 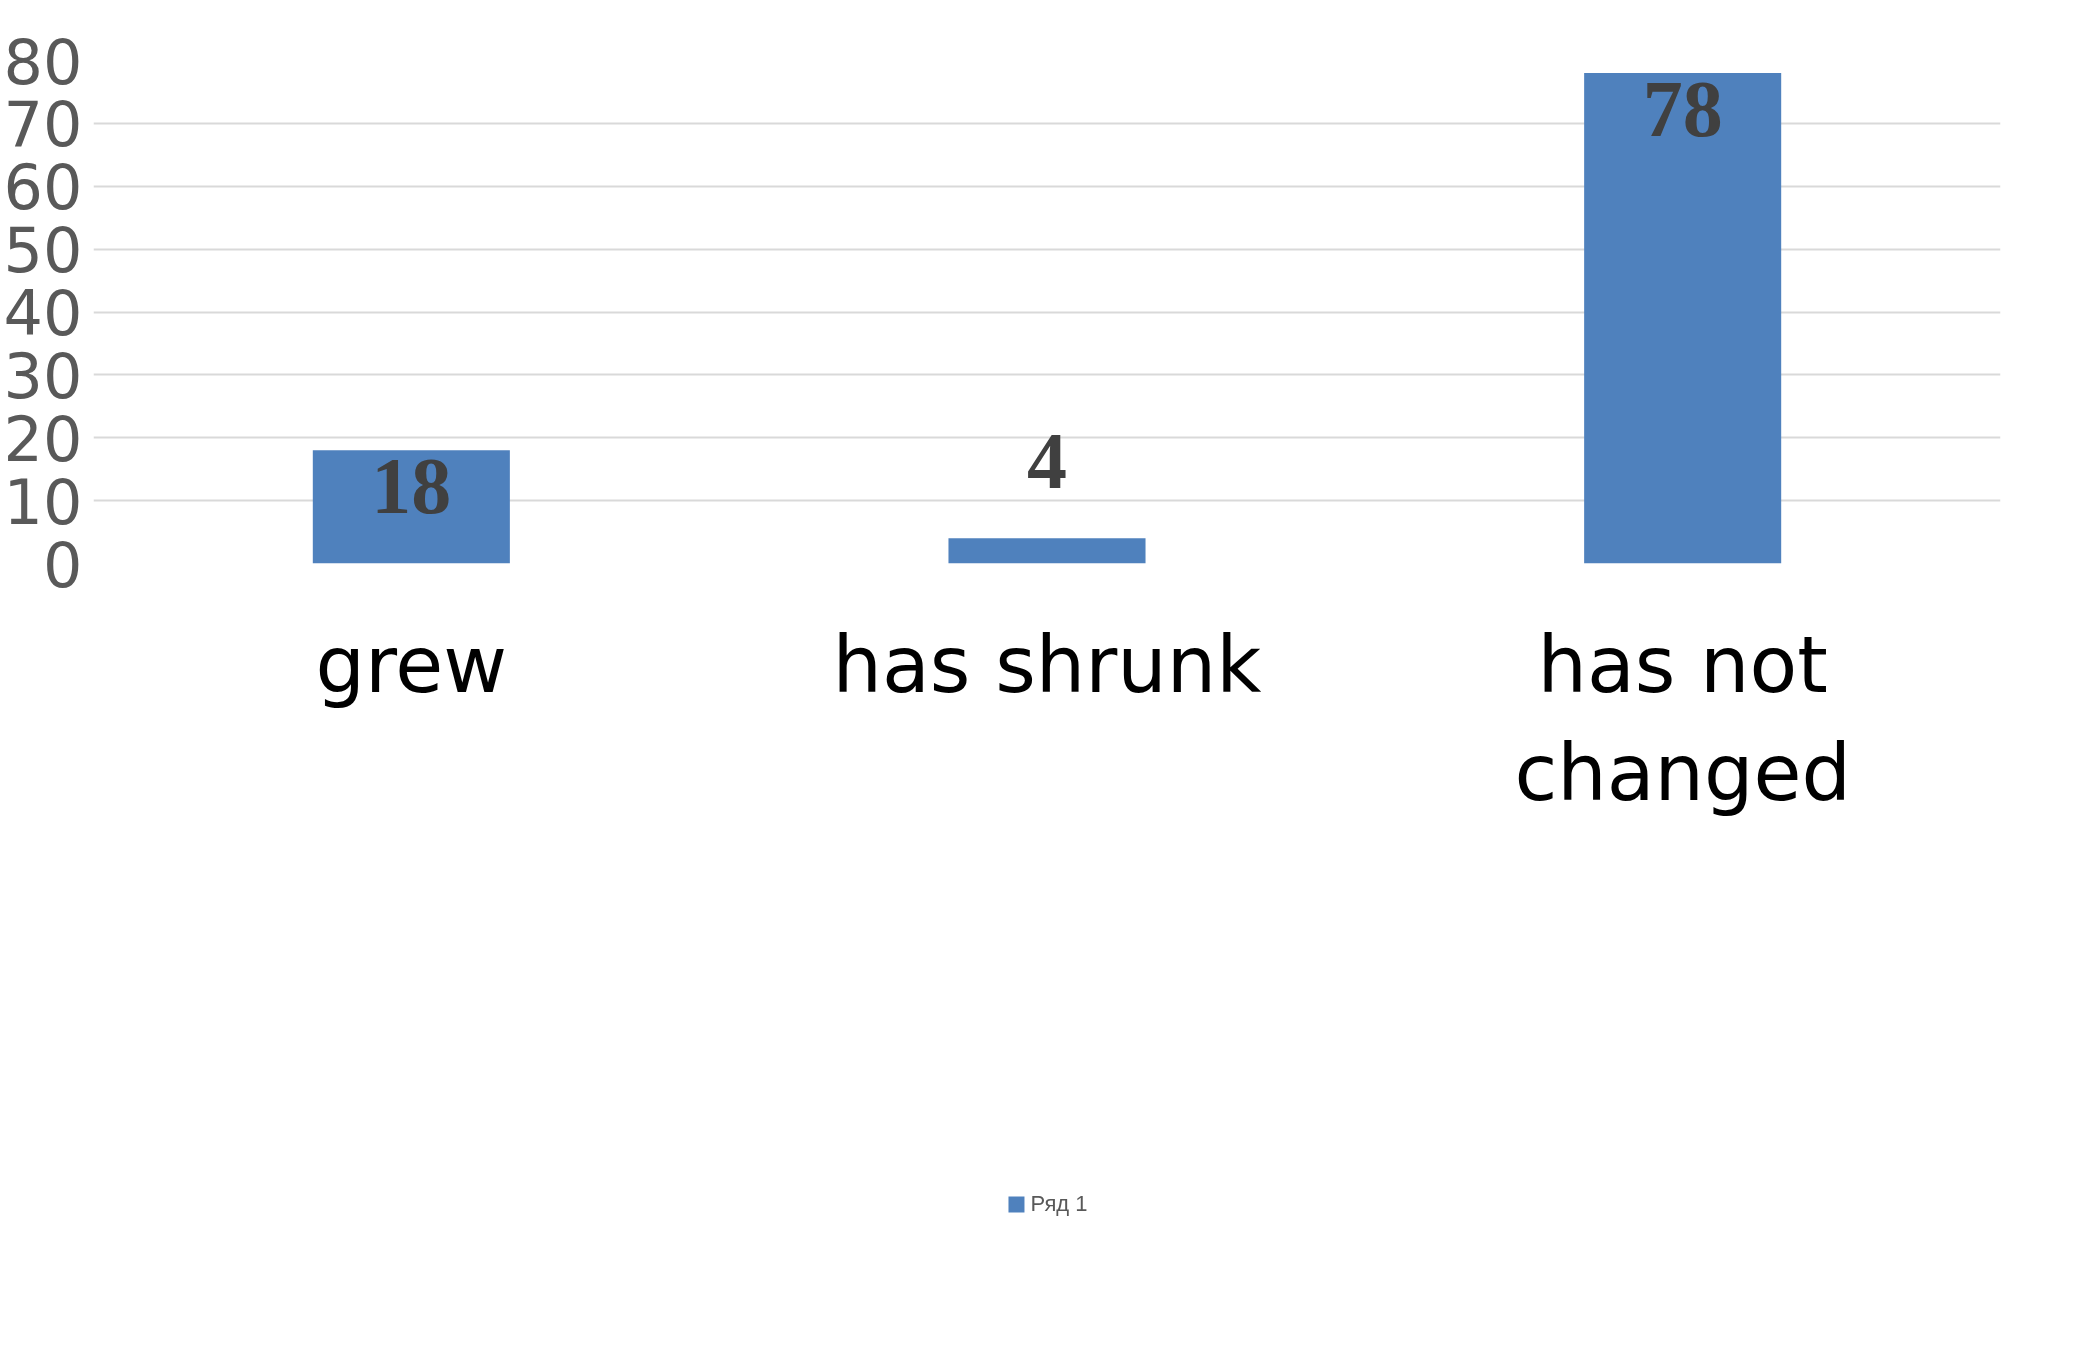 I want to click on legend-label: Ряд 1, so click(x=1059, y=1203).